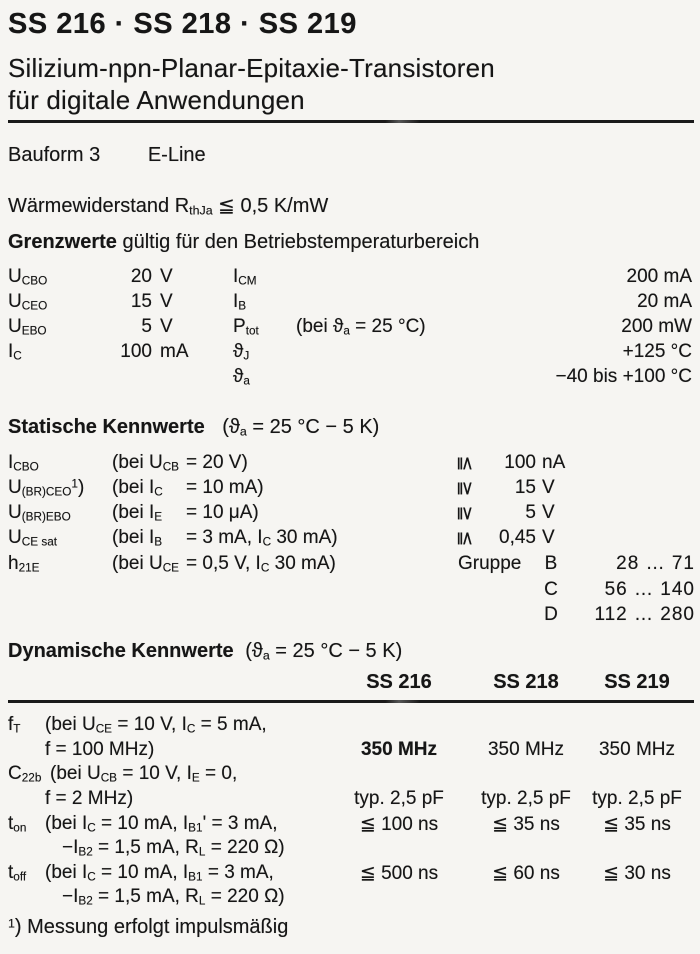 This screenshot has width=700, height=954. Describe the element at coordinates (656, 326) in the screenshot. I see `limit-value-2: 200 mW` at that location.